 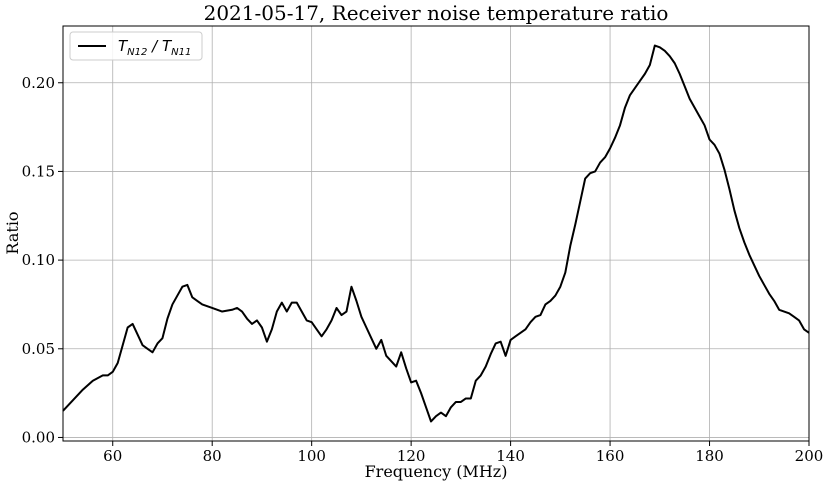 What do you see at coordinates (38, 83) in the screenshot?
I see `y-tick-label: 0.20` at bounding box center [38, 83].